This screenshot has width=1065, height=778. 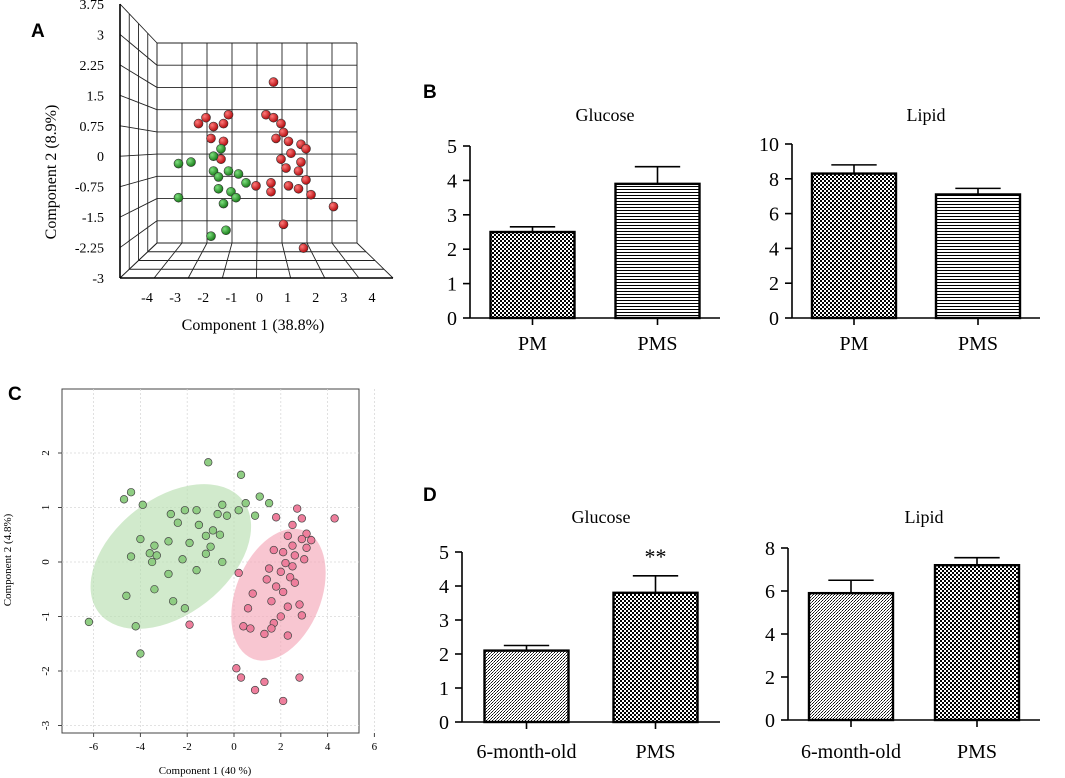 I want to click on D-lipid-y-tick-label: 8, so click(x=770, y=549).